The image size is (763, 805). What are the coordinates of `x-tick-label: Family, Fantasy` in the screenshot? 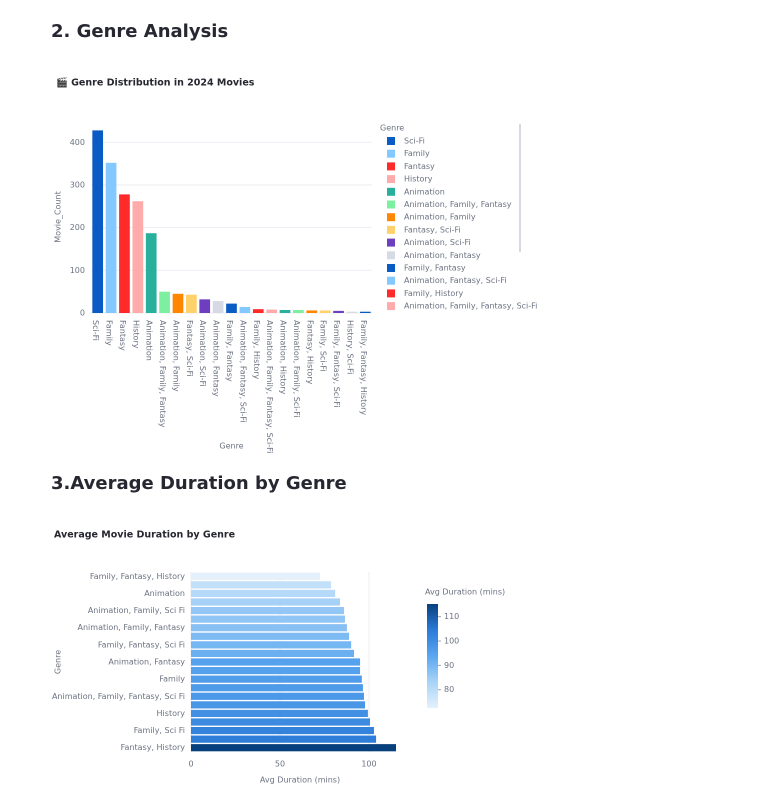 It's located at (229, 351).